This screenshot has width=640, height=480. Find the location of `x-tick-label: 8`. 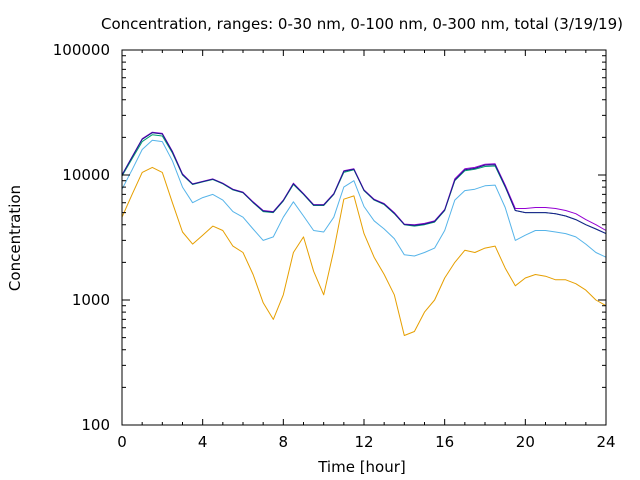

x-tick-label: 8 is located at coordinates (284, 442).